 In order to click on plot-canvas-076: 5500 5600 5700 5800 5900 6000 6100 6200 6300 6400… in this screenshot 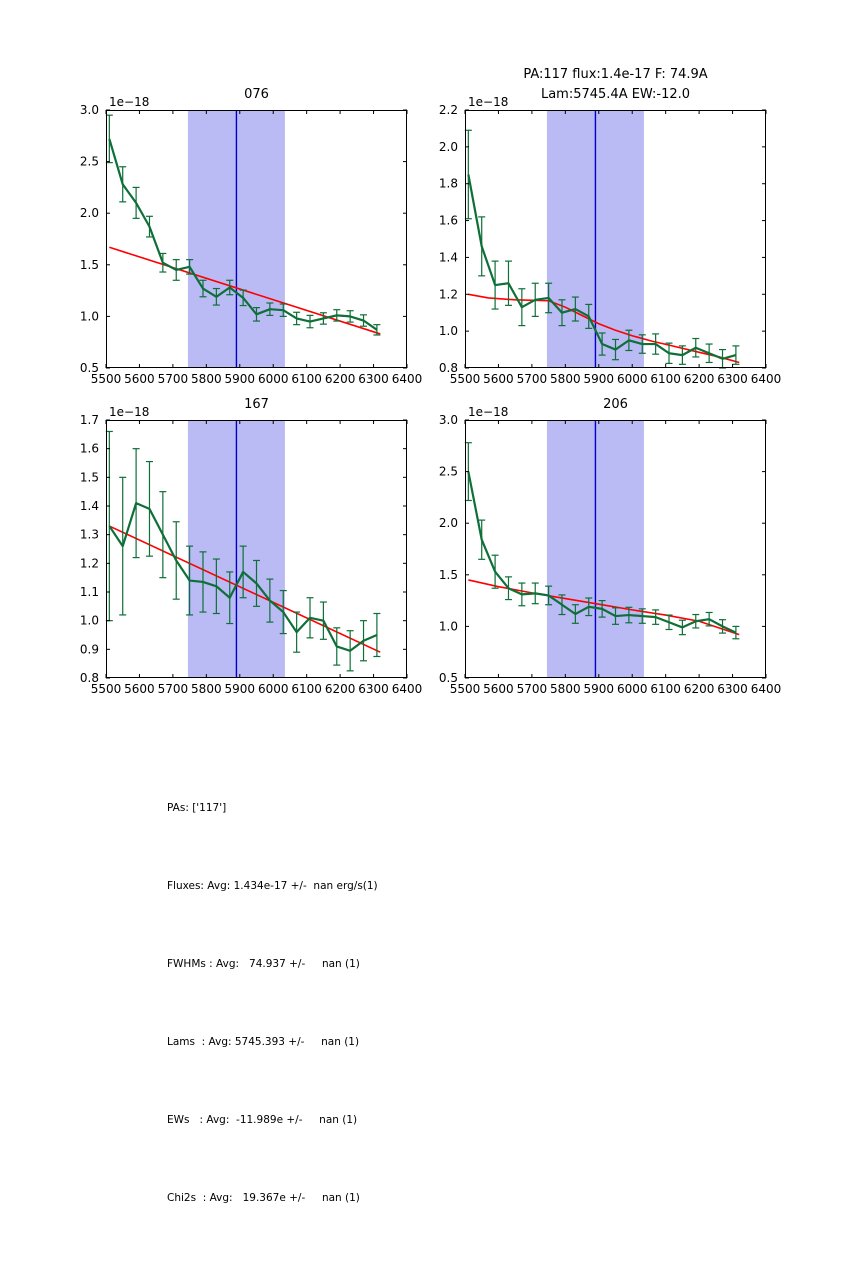, I will do `click(251, 244)`.